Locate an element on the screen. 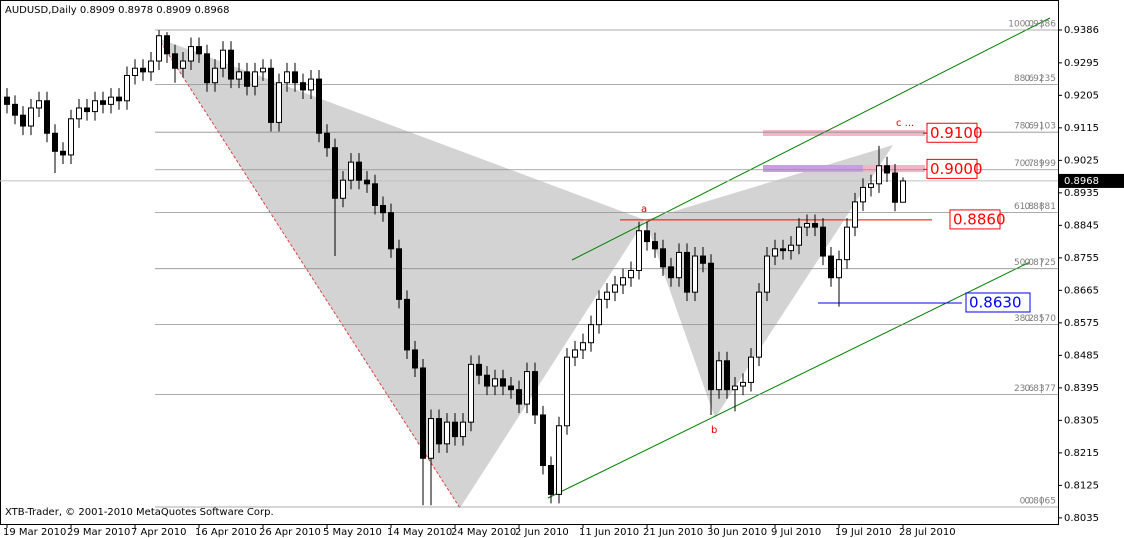  y-tick-label: 0.9115 is located at coordinates (1081, 128).